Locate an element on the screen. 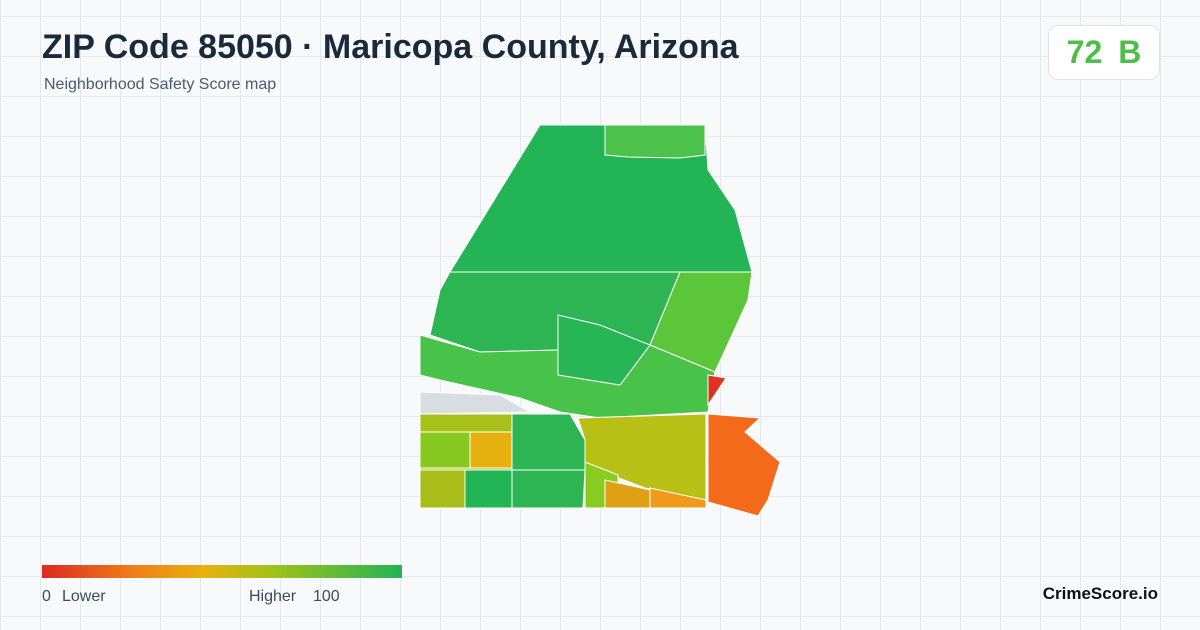 The width and height of the screenshot is (1200, 630). score: 72 is located at coordinates (1084, 52).